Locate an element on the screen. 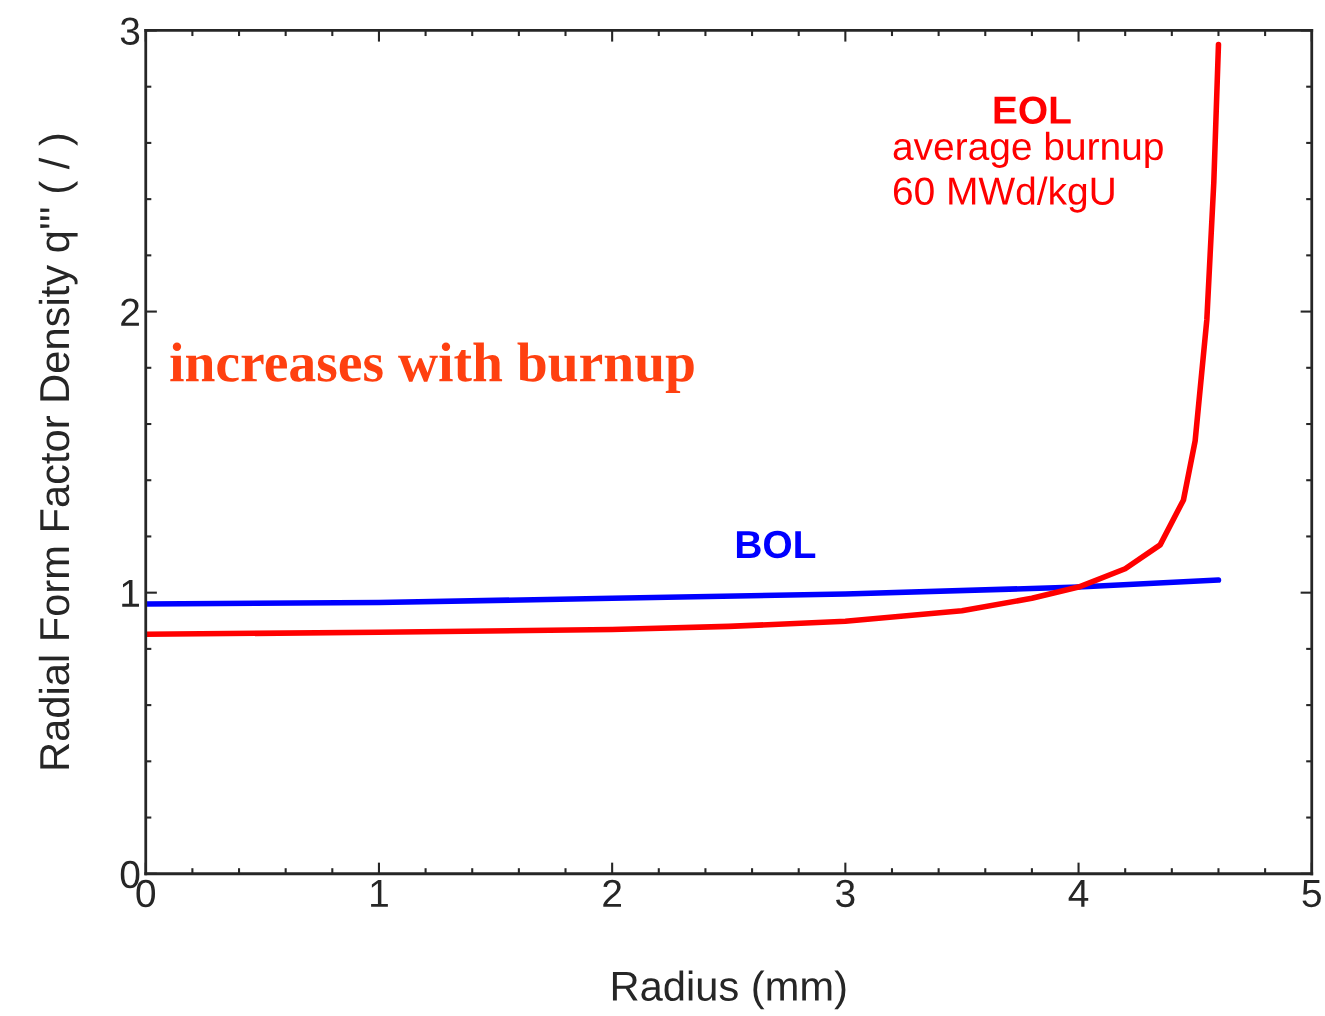 The width and height of the screenshot is (1325, 1016). annotation: average burnup 60 MWd/kgU is located at coordinates (1028, 172).